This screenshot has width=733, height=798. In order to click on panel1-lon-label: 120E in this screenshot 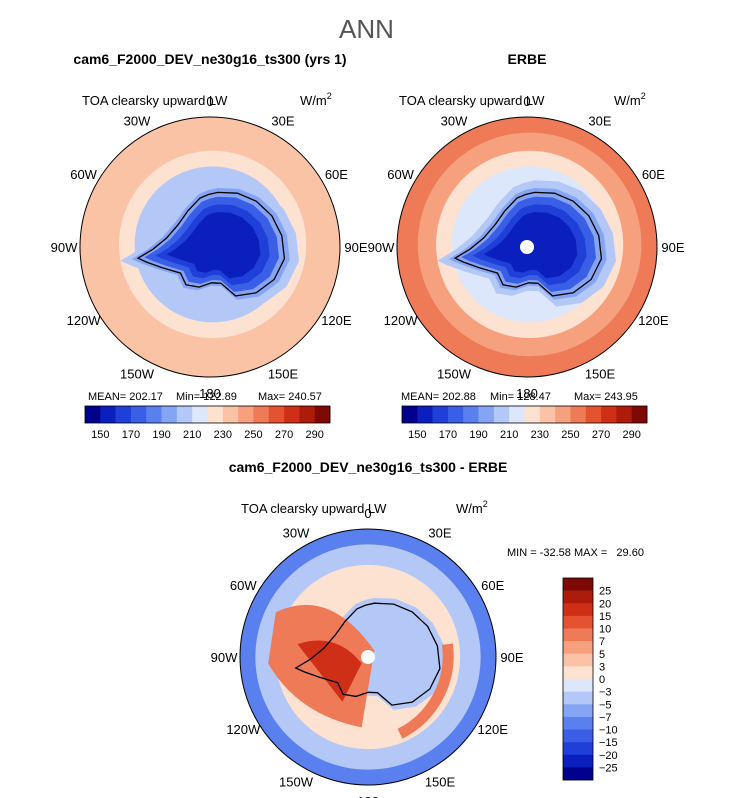, I will do `click(336, 320)`.